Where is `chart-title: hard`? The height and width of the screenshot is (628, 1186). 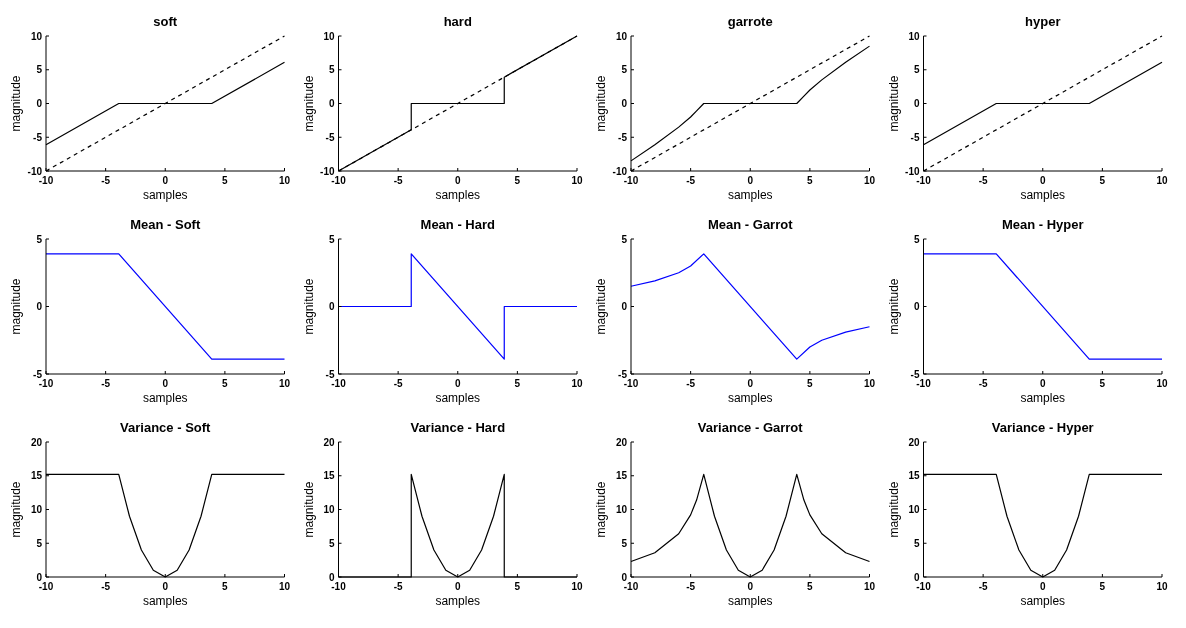 chart-title: hard is located at coordinates (457, 21).